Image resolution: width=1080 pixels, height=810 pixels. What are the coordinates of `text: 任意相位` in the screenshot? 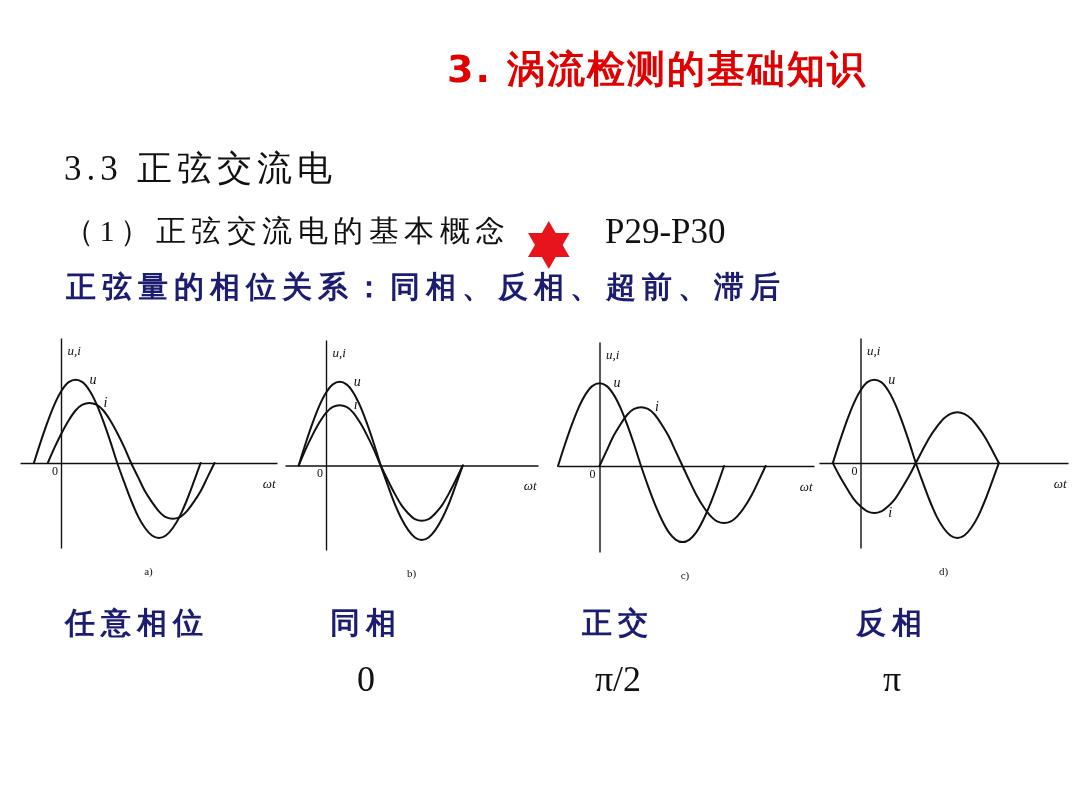 It's located at (137, 622).